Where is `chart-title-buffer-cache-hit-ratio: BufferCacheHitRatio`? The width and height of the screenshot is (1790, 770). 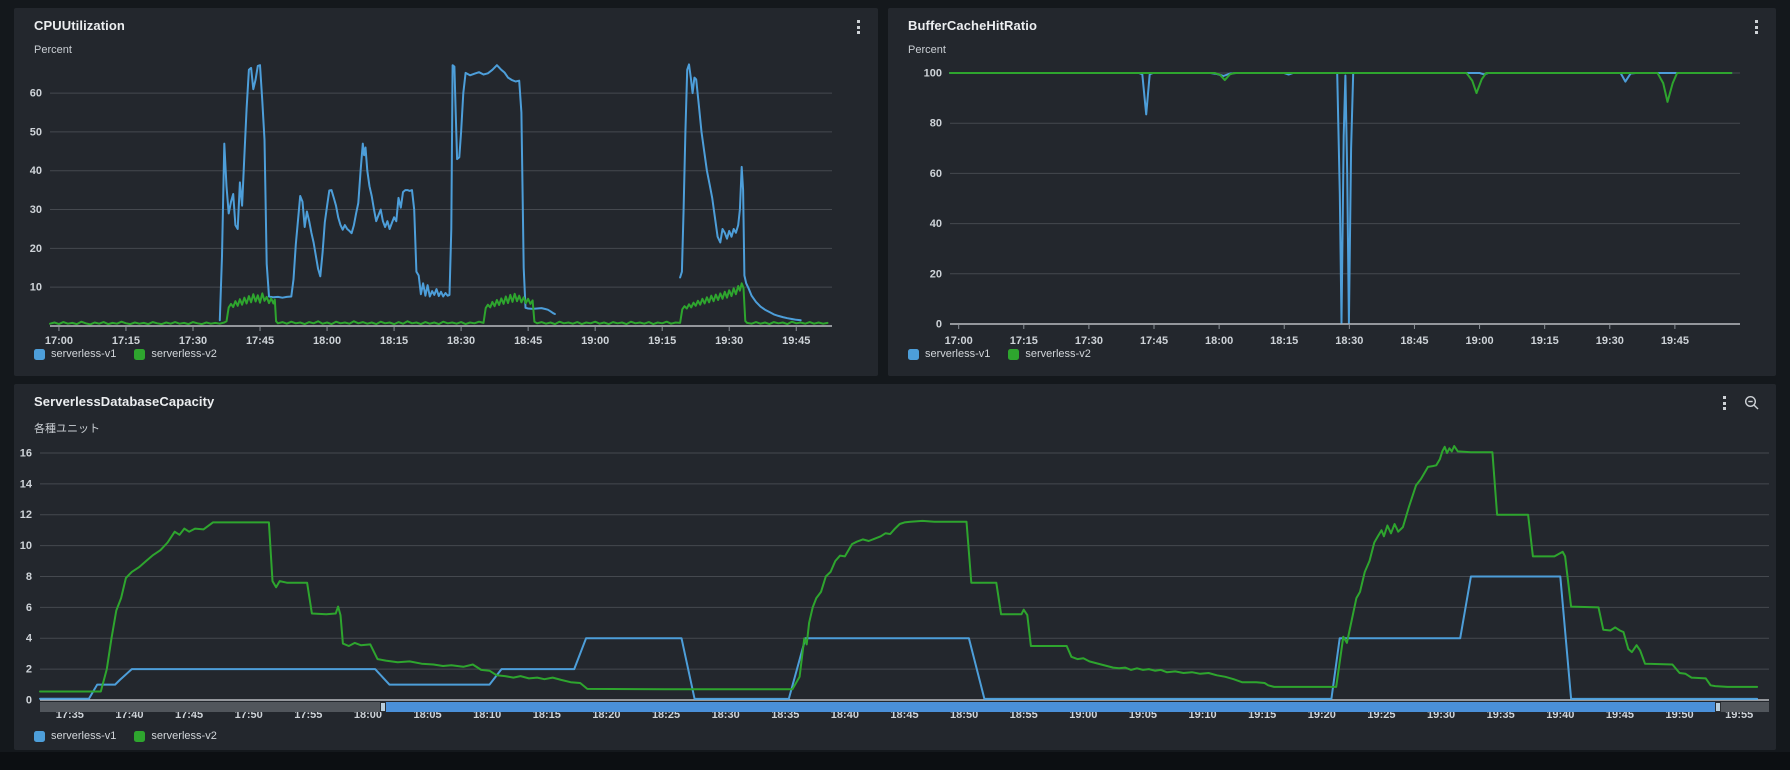
chart-title-buffer-cache-hit-ratio: BufferCacheHitRatio is located at coordinates (973, 25).